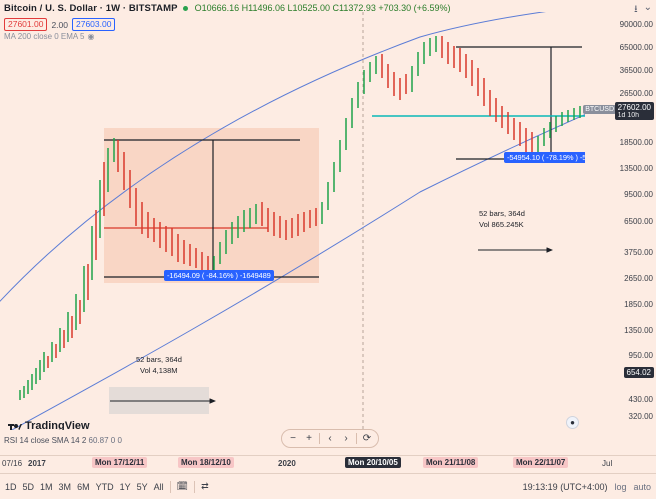 The image size is (656, 499). What do you see at coordinates (599, 109) in the screenshot?
I see `symbol-tag: BTCUSD` at bounding box center [599, 109].